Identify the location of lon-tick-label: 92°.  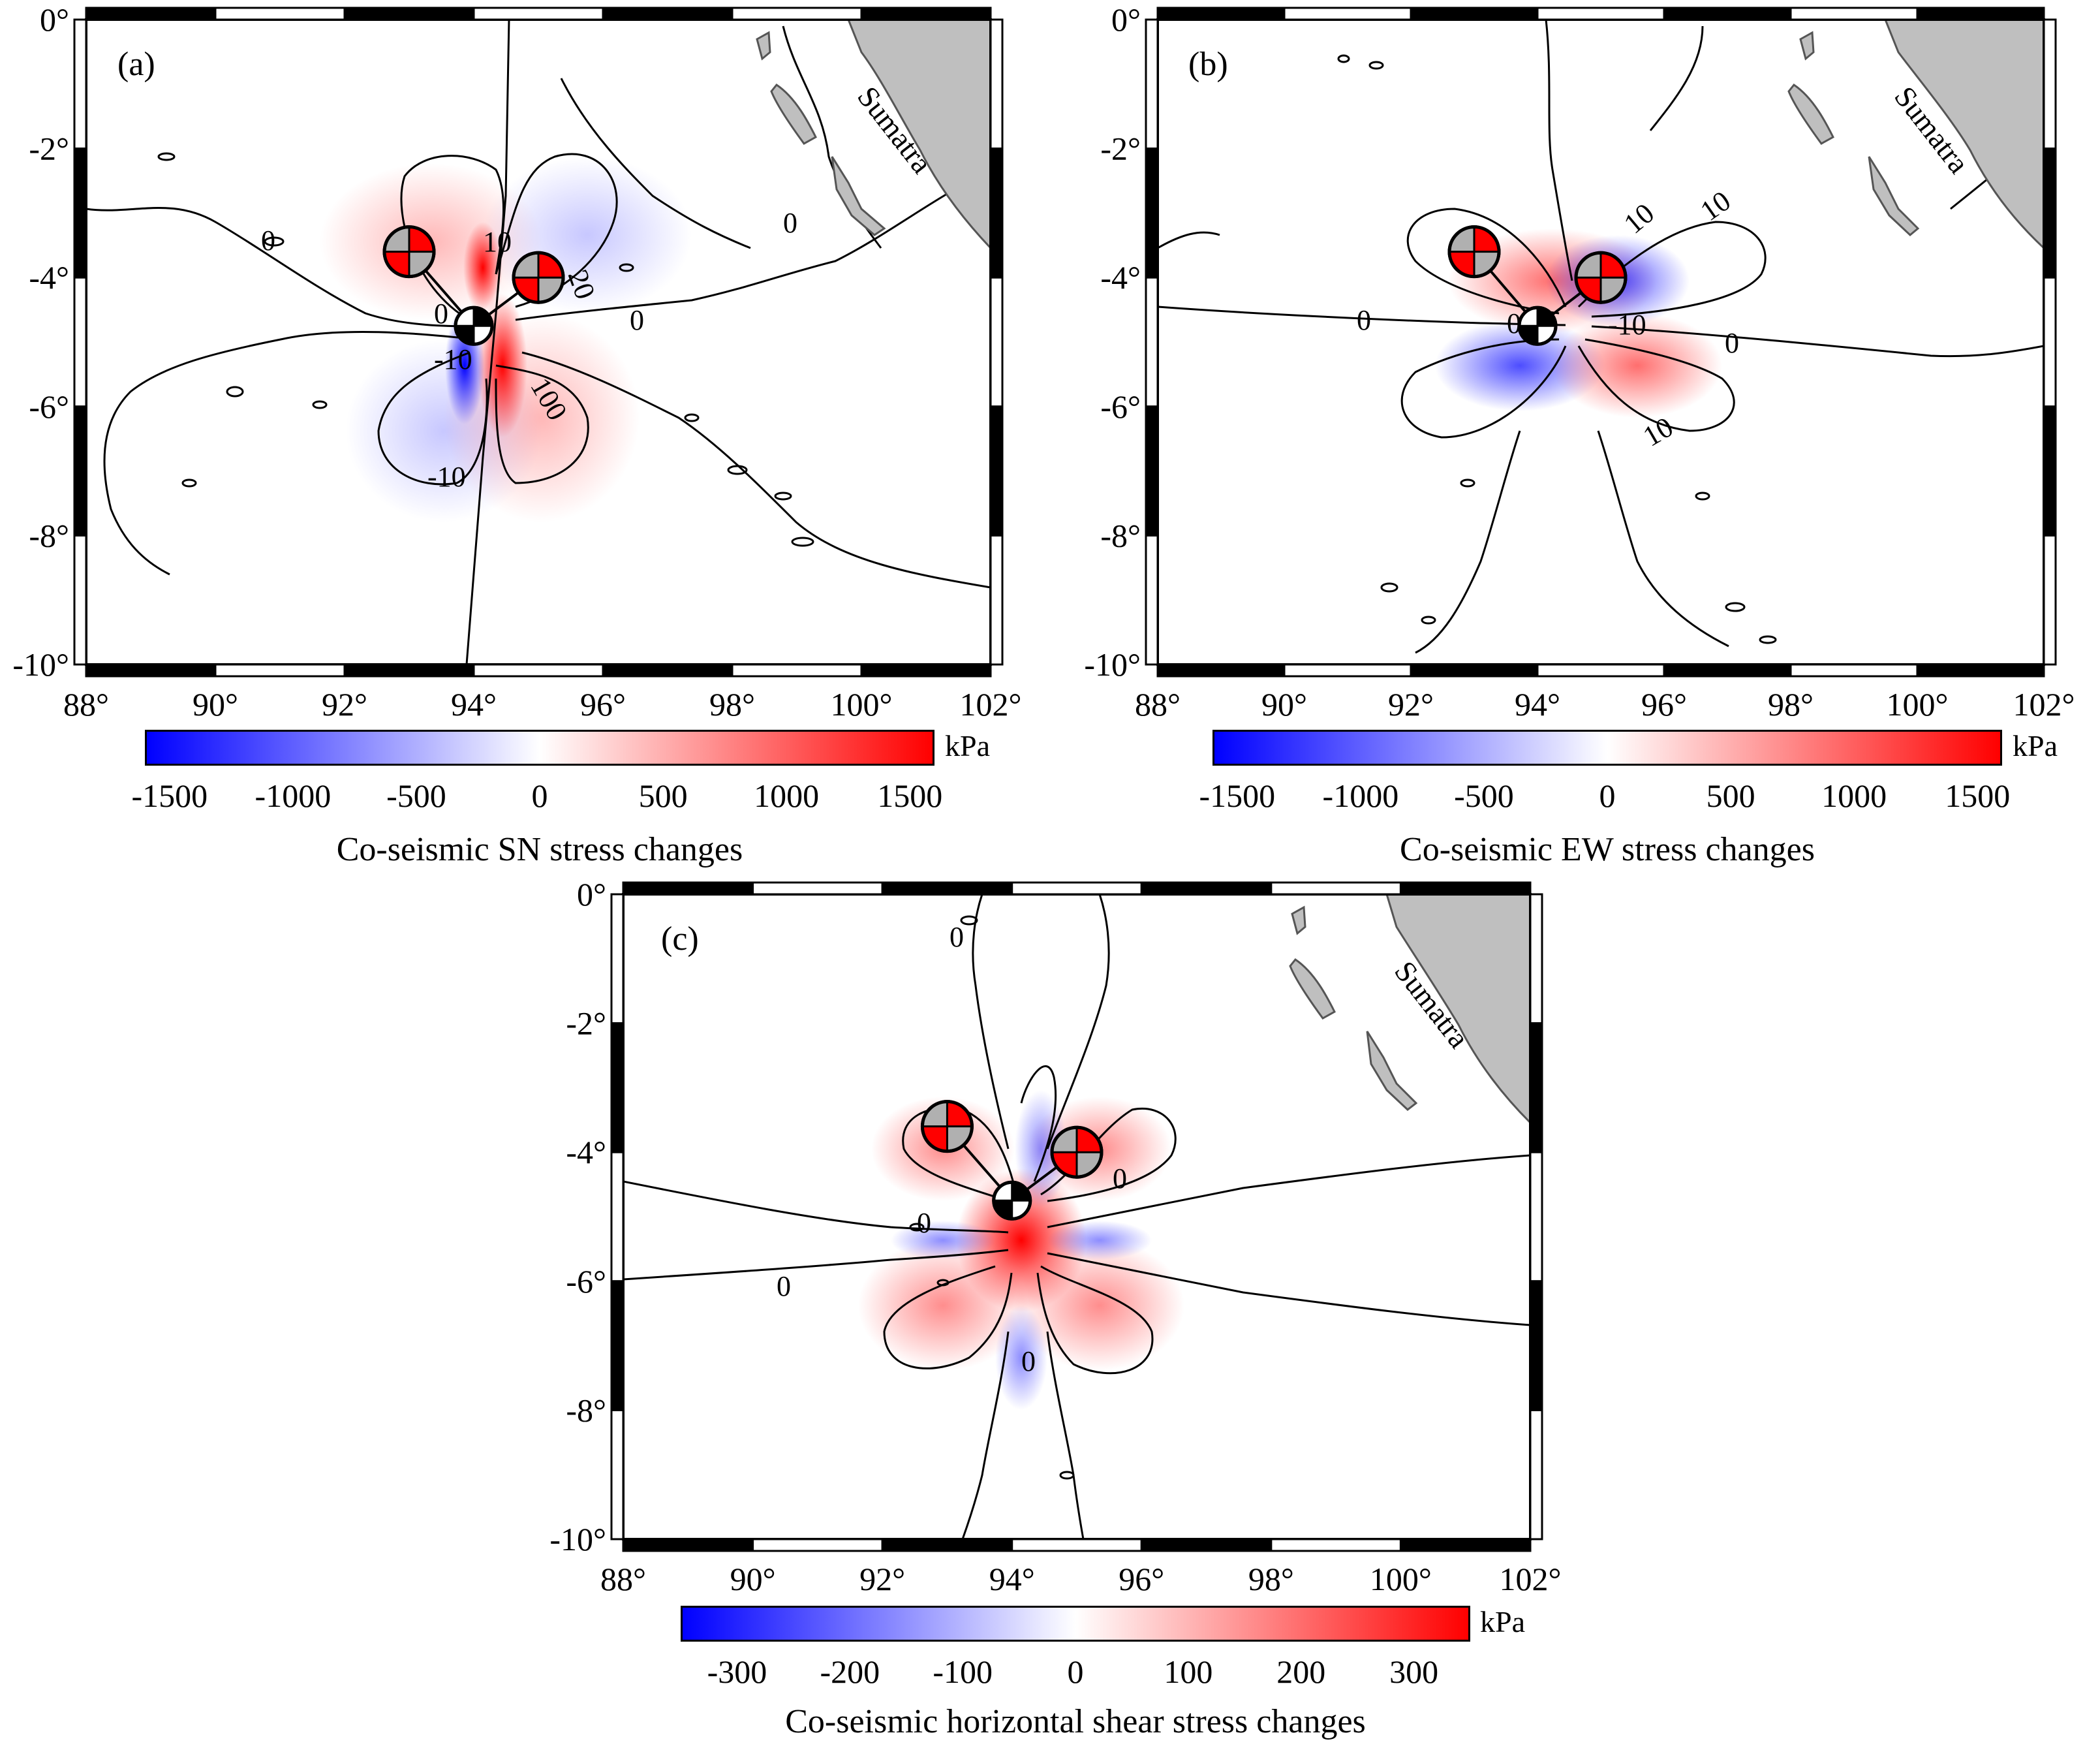
(1411, 705).